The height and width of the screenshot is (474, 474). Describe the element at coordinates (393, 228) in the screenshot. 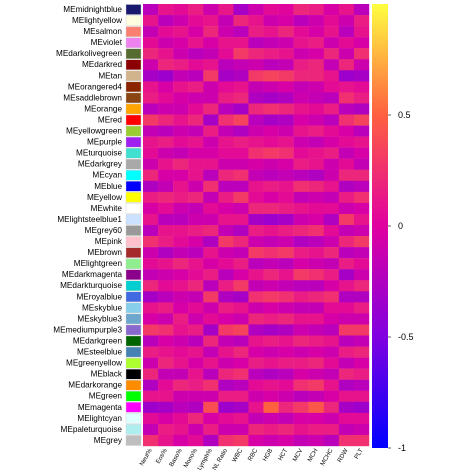

I see `colorbar: -1 -0.5 0 0.5` at that location.